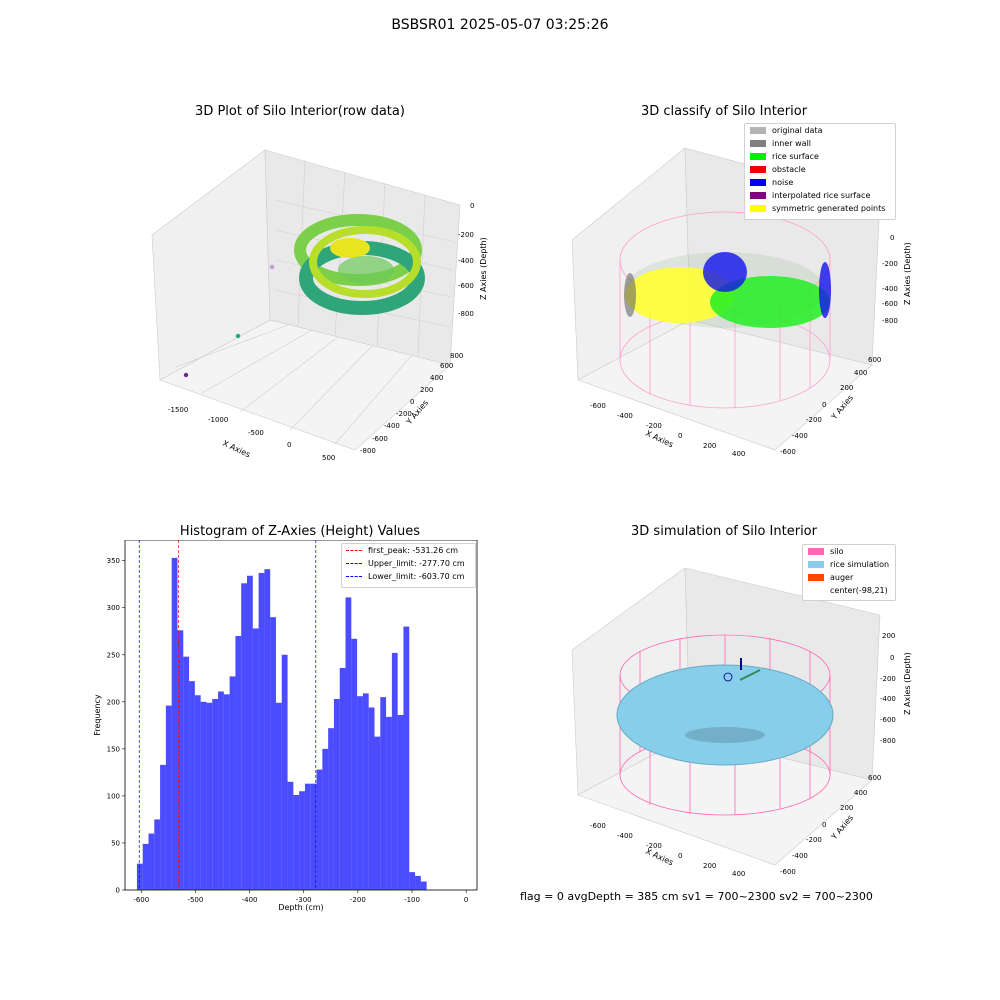 The height and width of the screenshot is (1000, 1000). Describe the element at coordinates (824, 825) in the screenshot. I see `simulation-ytick: 0` at that location.